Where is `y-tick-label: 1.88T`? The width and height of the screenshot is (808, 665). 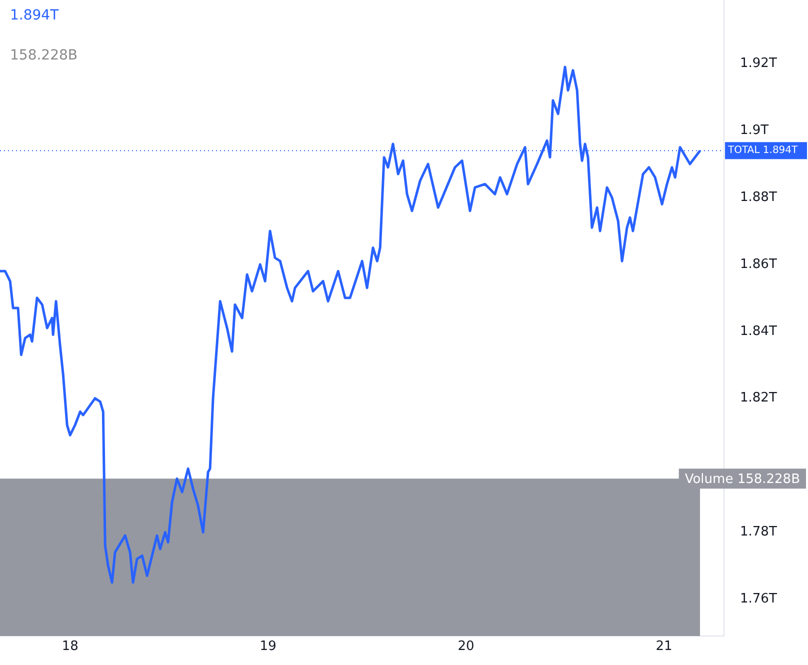 y-tick-label: 1.88T is located at coordinates (758, 197).